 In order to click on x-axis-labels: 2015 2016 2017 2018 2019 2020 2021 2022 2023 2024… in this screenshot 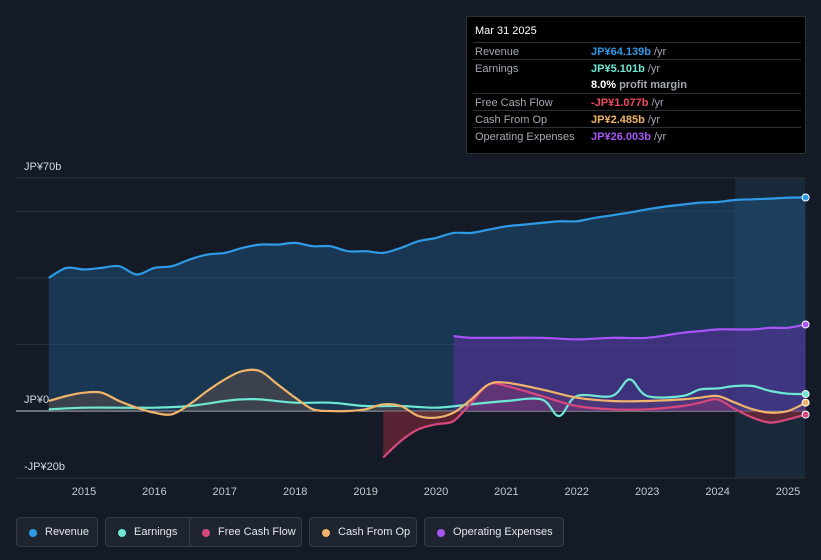, I will do `click(436, 492)`.